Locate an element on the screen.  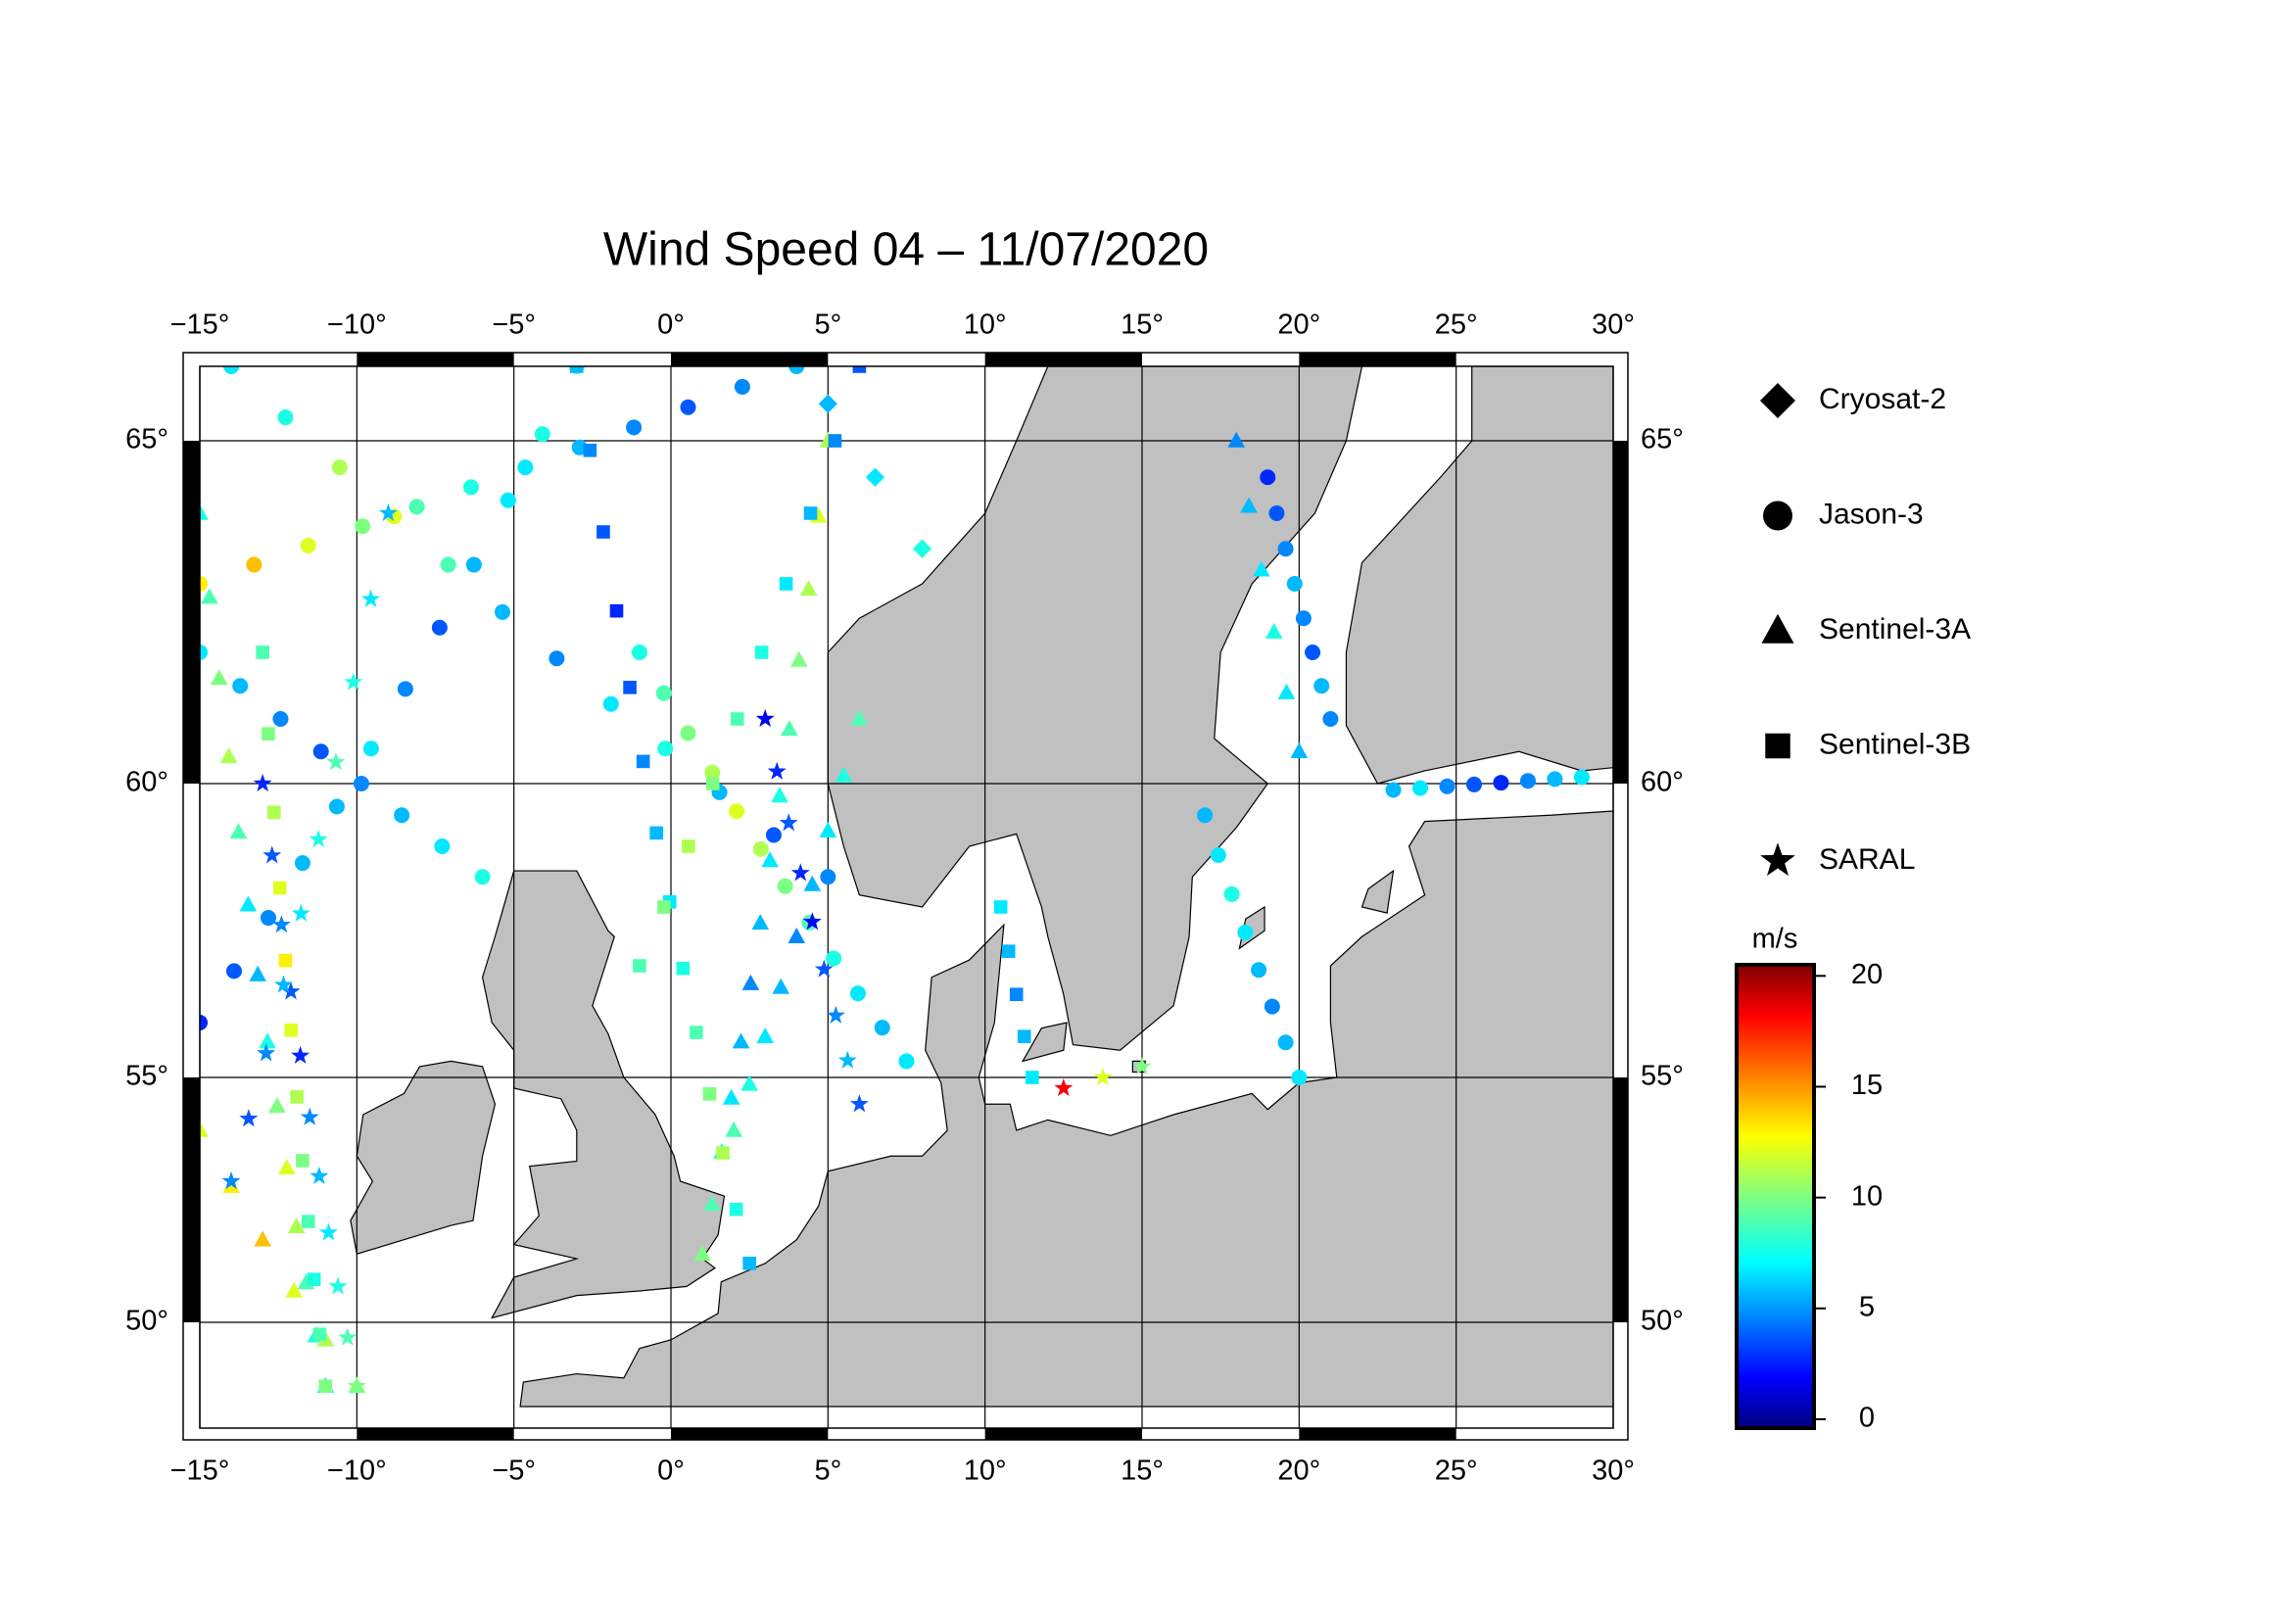
colorbar-unit: m/s is located at coordinates (1775, 939).